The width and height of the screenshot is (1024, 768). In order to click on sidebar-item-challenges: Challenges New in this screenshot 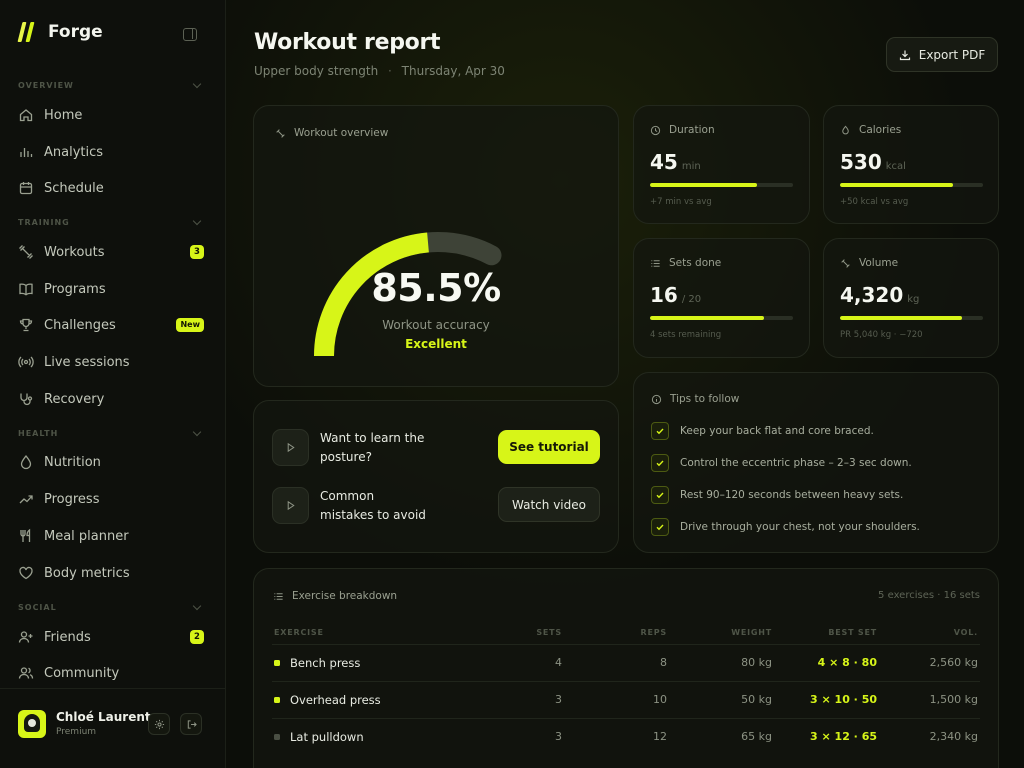, I will do `click(113, 325)`.